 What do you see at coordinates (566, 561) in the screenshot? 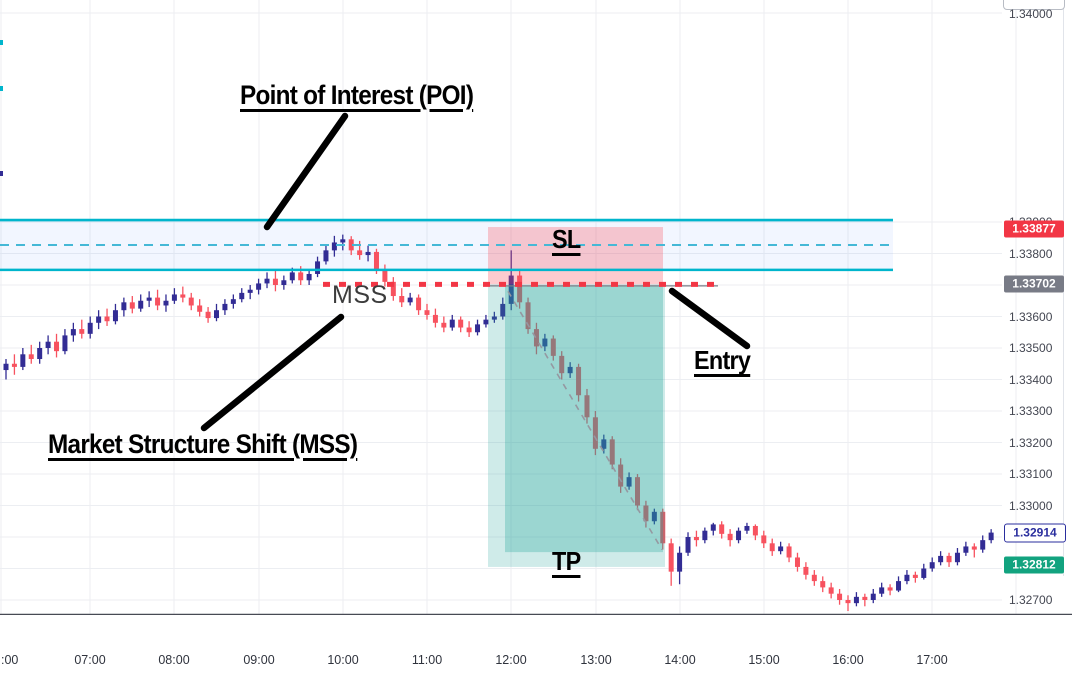
I see `take-profit-label: TP` at bounding box center [566, 561].